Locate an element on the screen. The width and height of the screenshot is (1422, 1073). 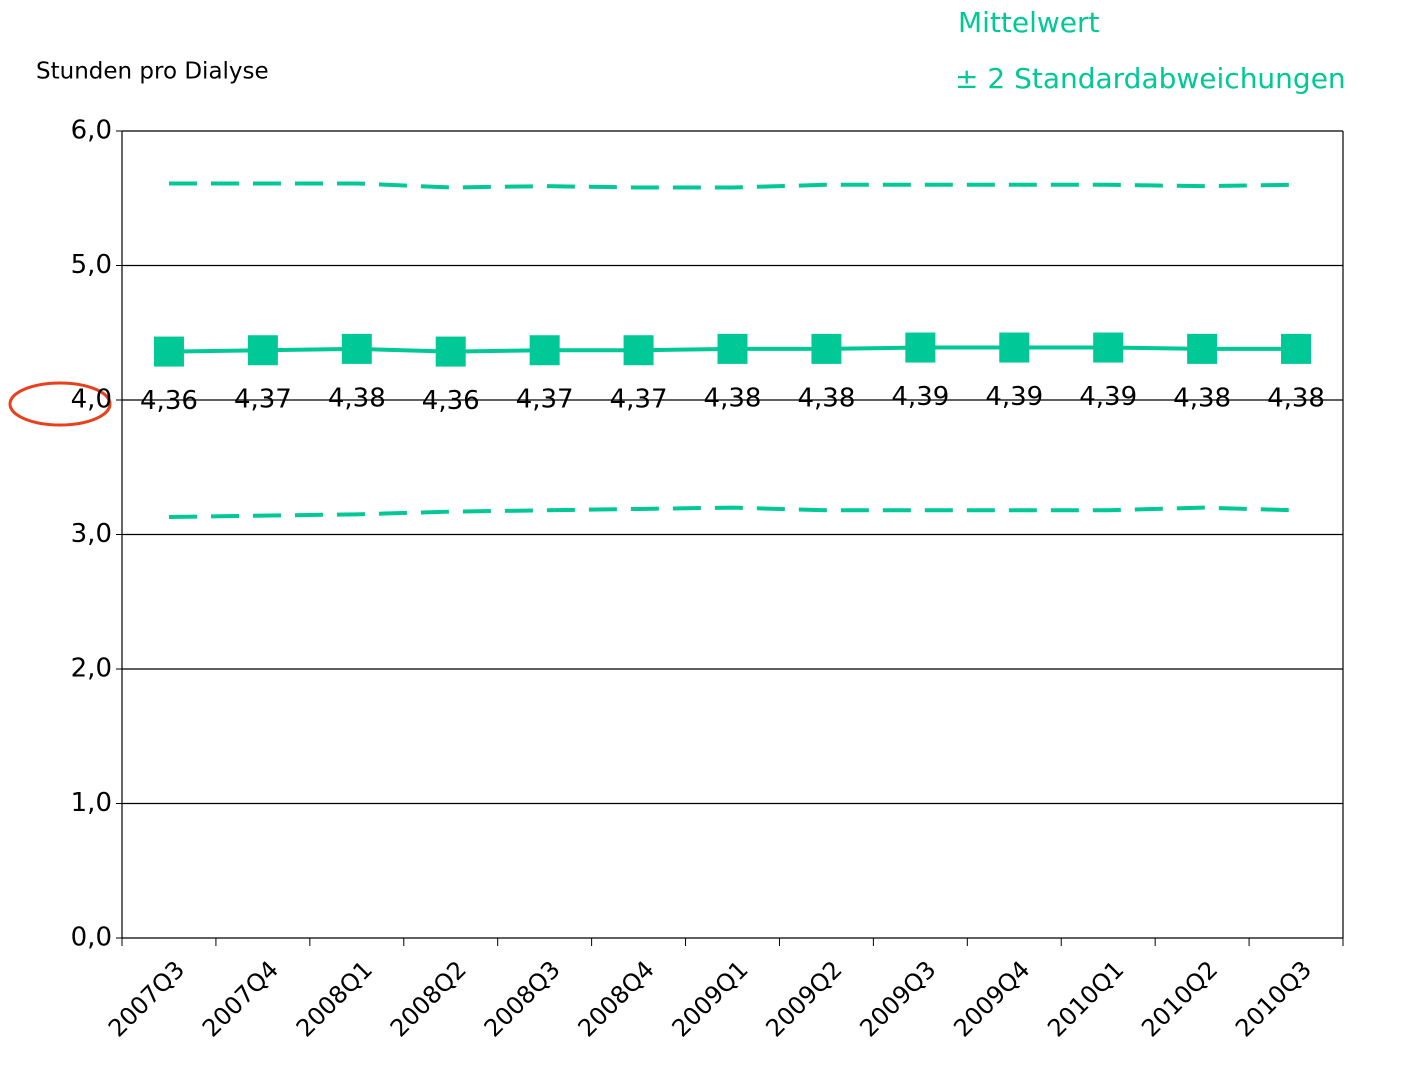
y-tick-label: 6,0 is located at coordinates (91, 131).